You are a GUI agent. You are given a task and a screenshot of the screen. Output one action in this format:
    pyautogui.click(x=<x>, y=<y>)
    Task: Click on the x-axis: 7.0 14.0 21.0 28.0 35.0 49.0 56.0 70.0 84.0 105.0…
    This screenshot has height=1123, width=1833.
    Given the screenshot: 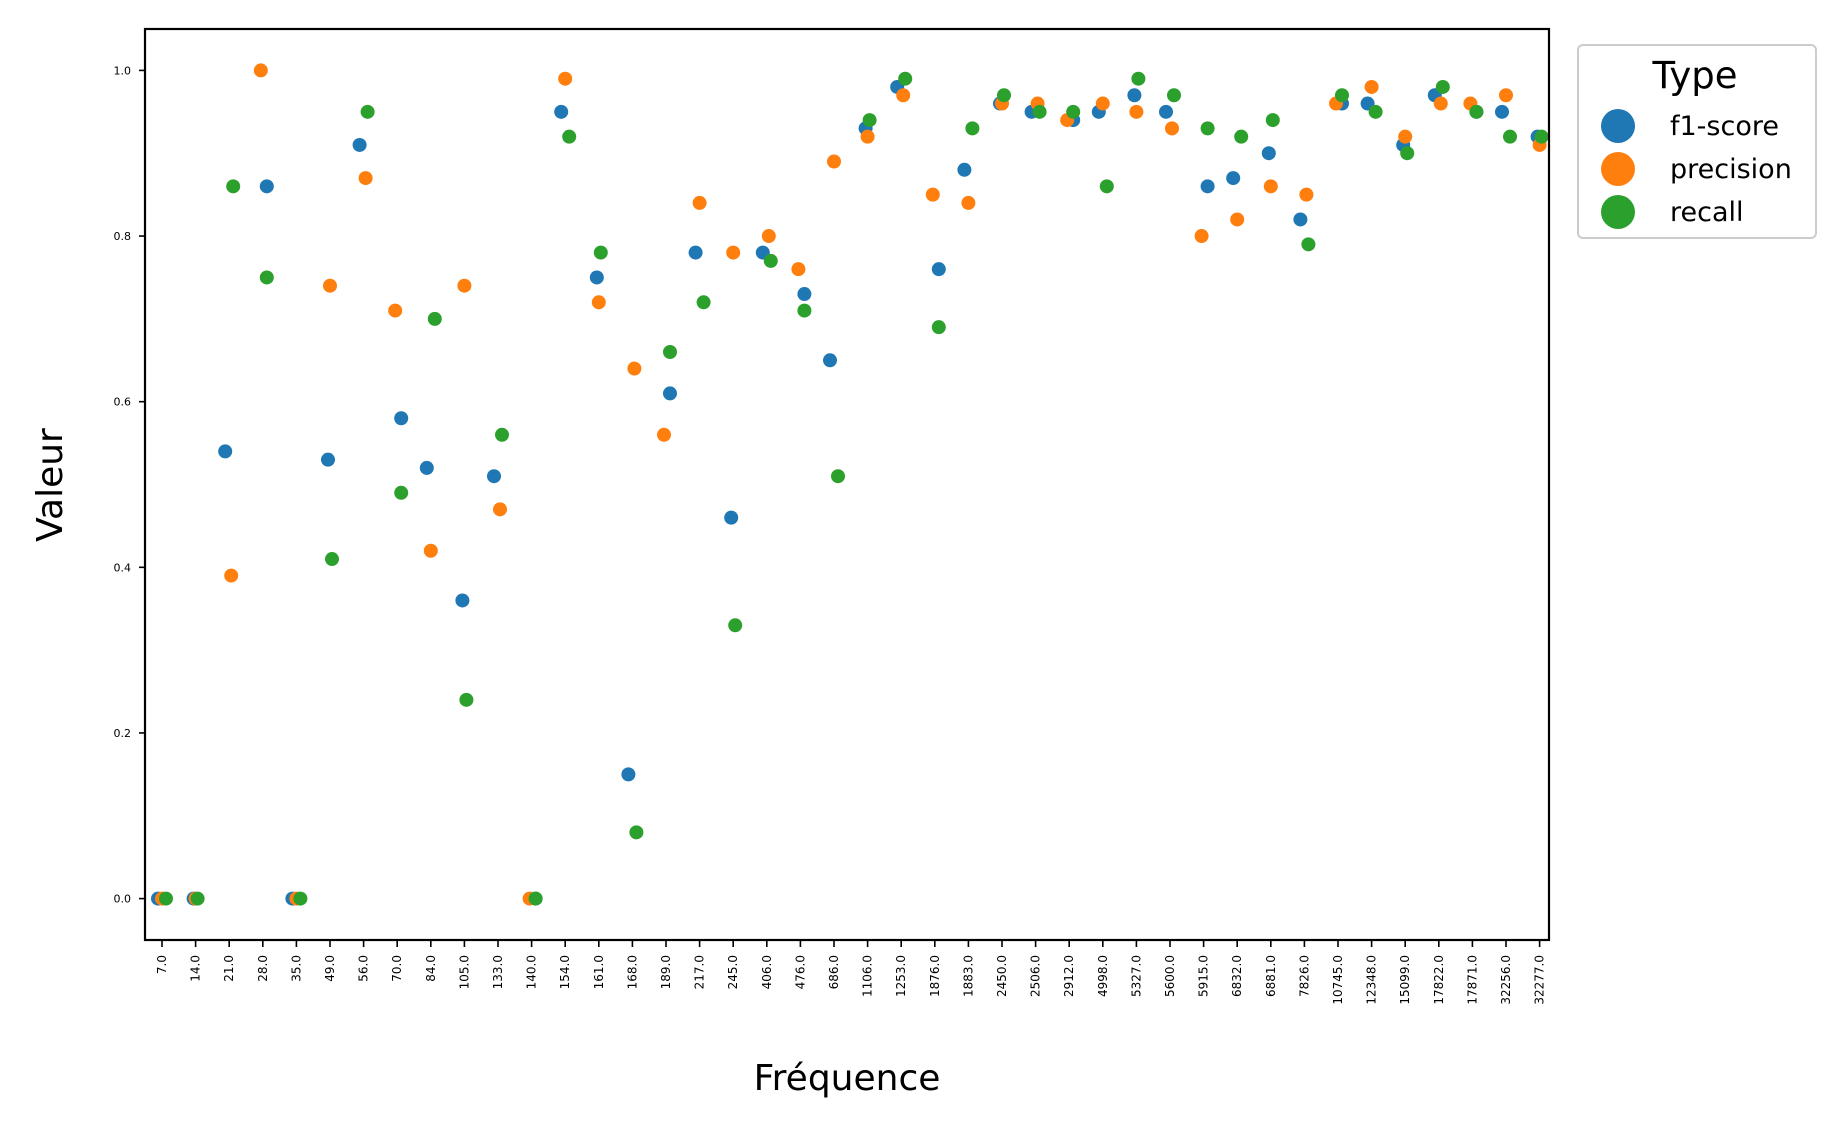 What is the action you would take?
    pyautogui.click(x=851, y=972)
    